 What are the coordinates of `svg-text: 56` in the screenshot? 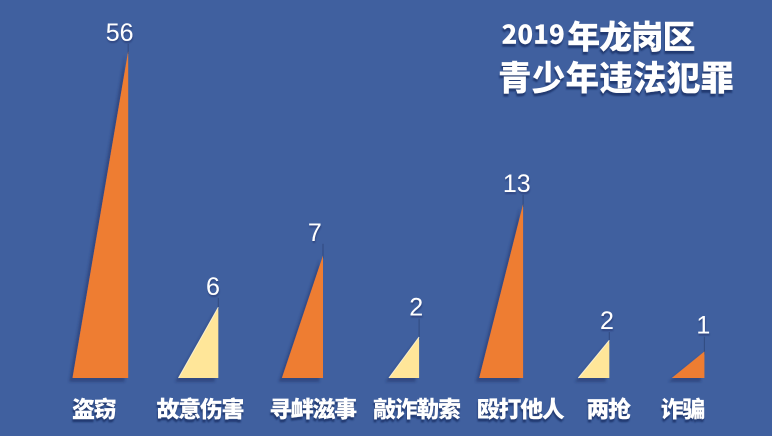 It's located at (120, 33).